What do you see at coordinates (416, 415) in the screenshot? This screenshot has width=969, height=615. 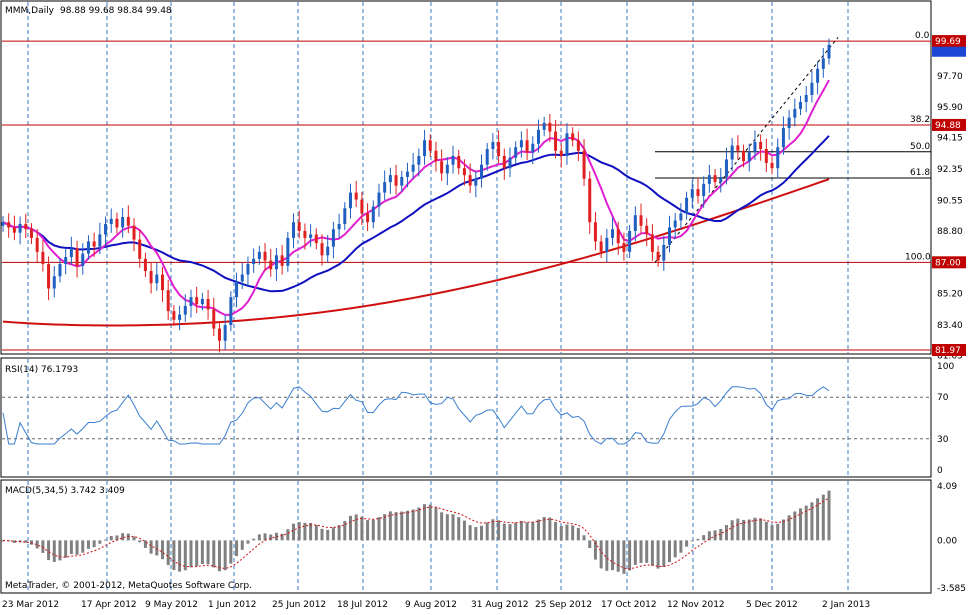 I see `rsi-line` at bounding box center [416, 415].